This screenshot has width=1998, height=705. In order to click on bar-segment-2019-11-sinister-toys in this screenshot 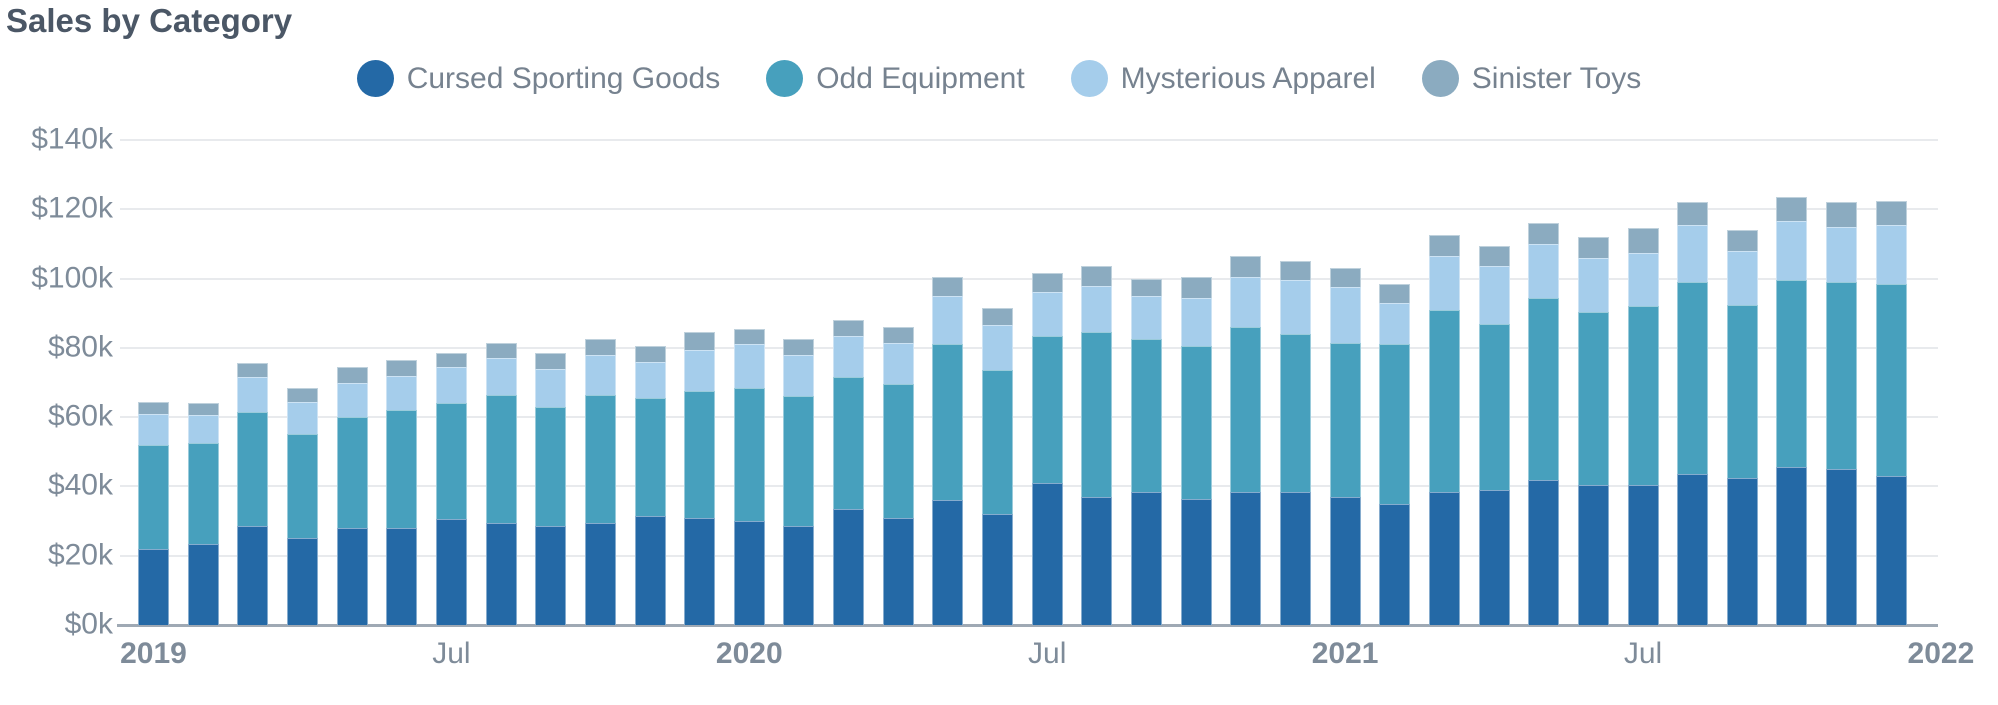, I will do `click(650, 354)`.